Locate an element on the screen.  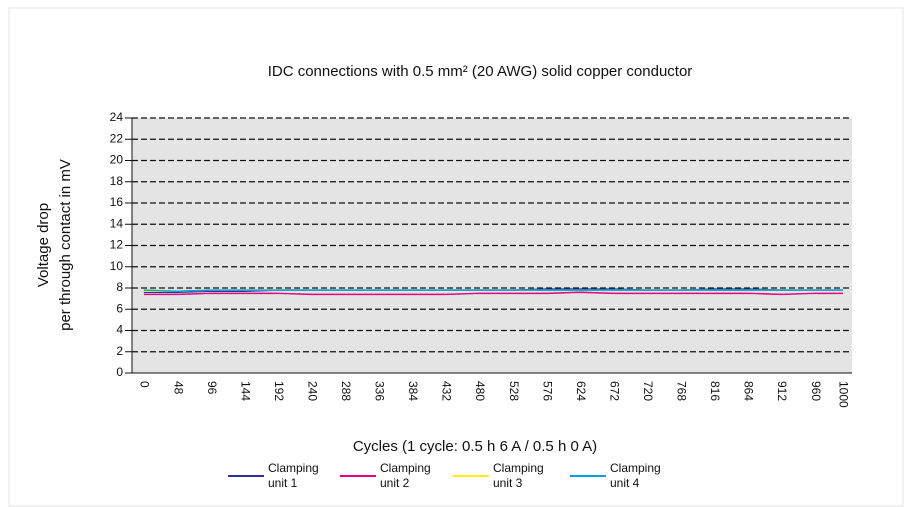
x-tick-label: 864 is located at coordinates (749, 391).